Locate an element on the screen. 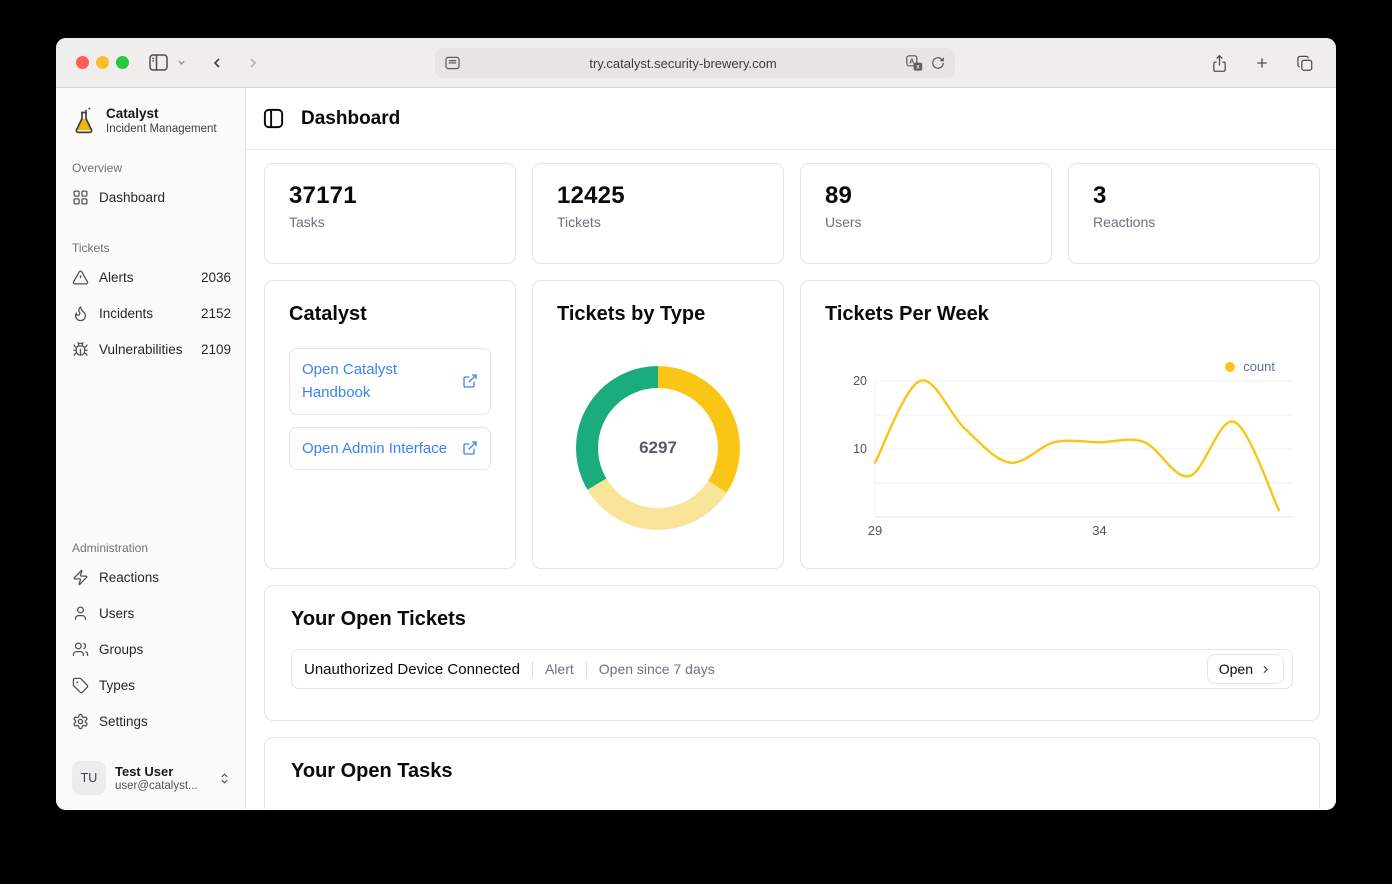 Image resolution: width=1392 pixels, height=884 pixels. sidebar-item-label: Types is located at coordinates (117, 685).